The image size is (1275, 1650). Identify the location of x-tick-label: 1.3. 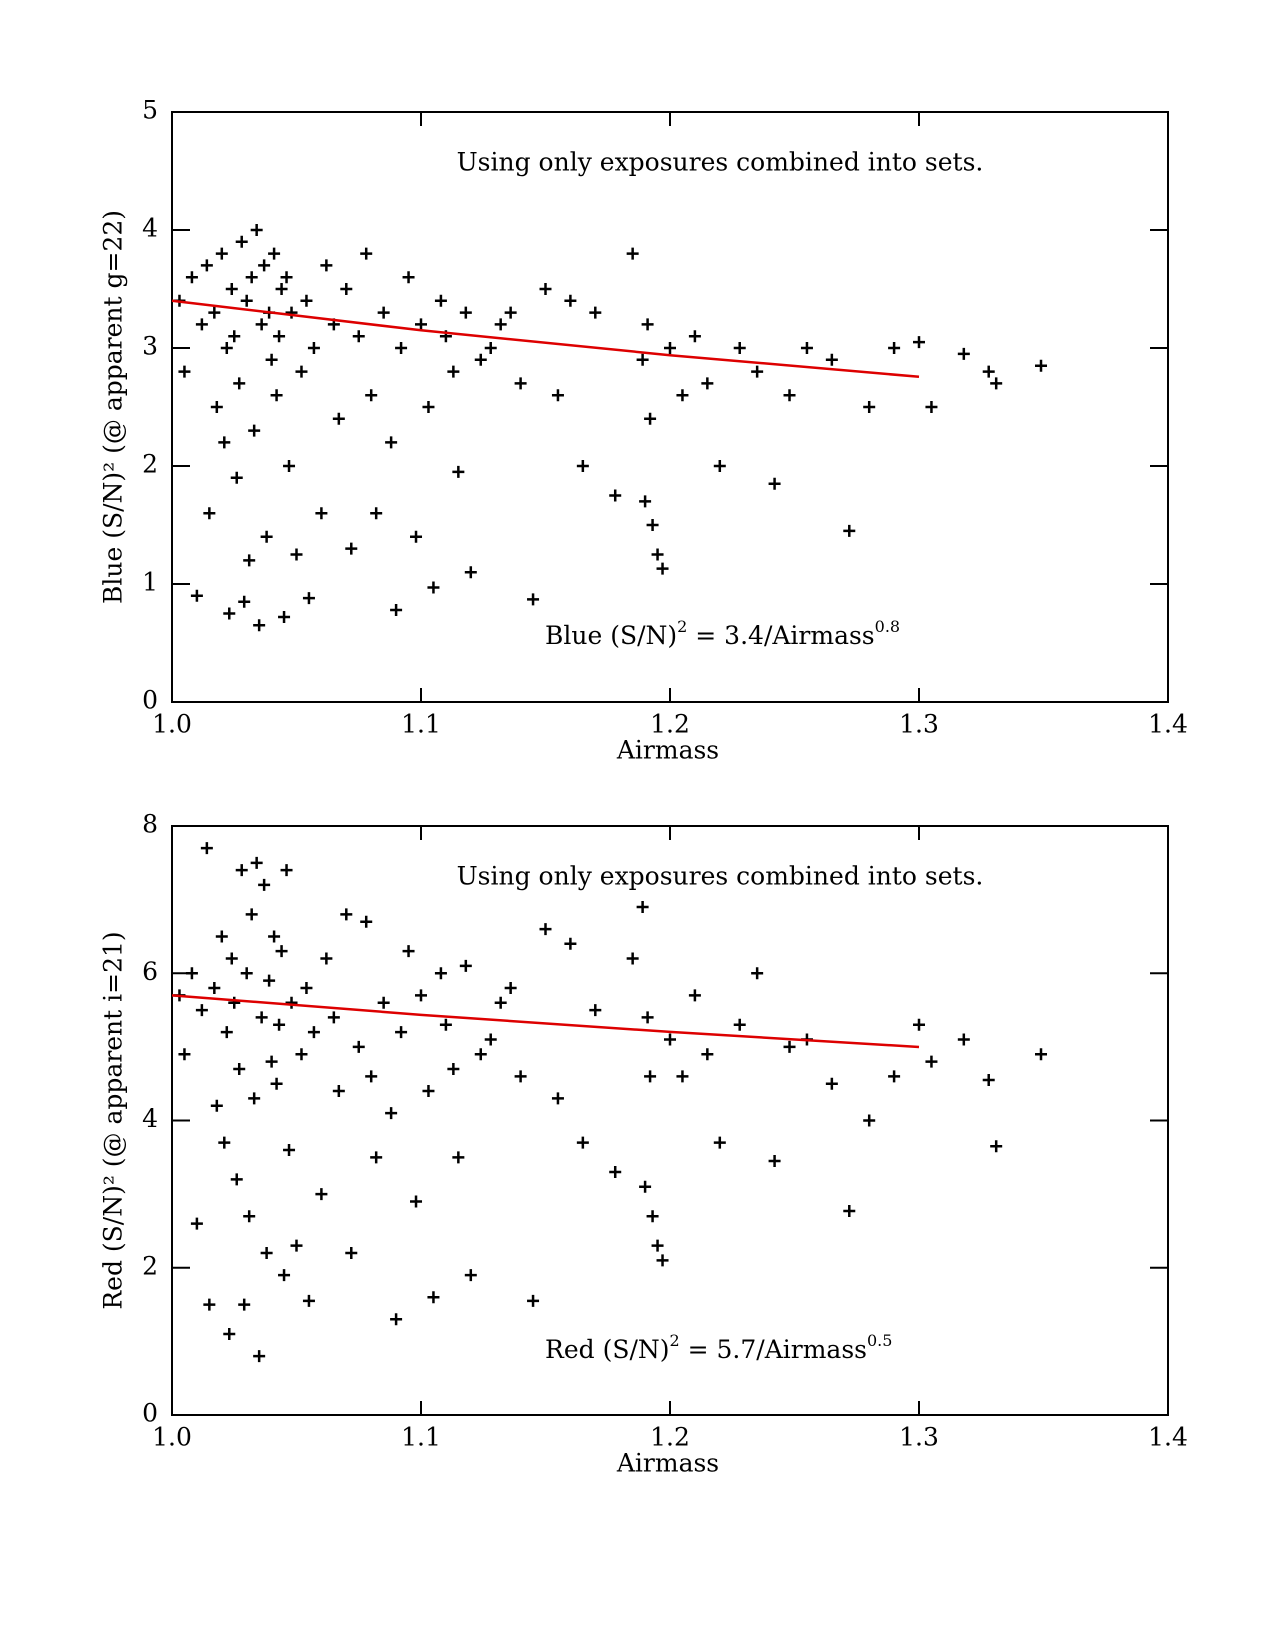
(919, 1437).